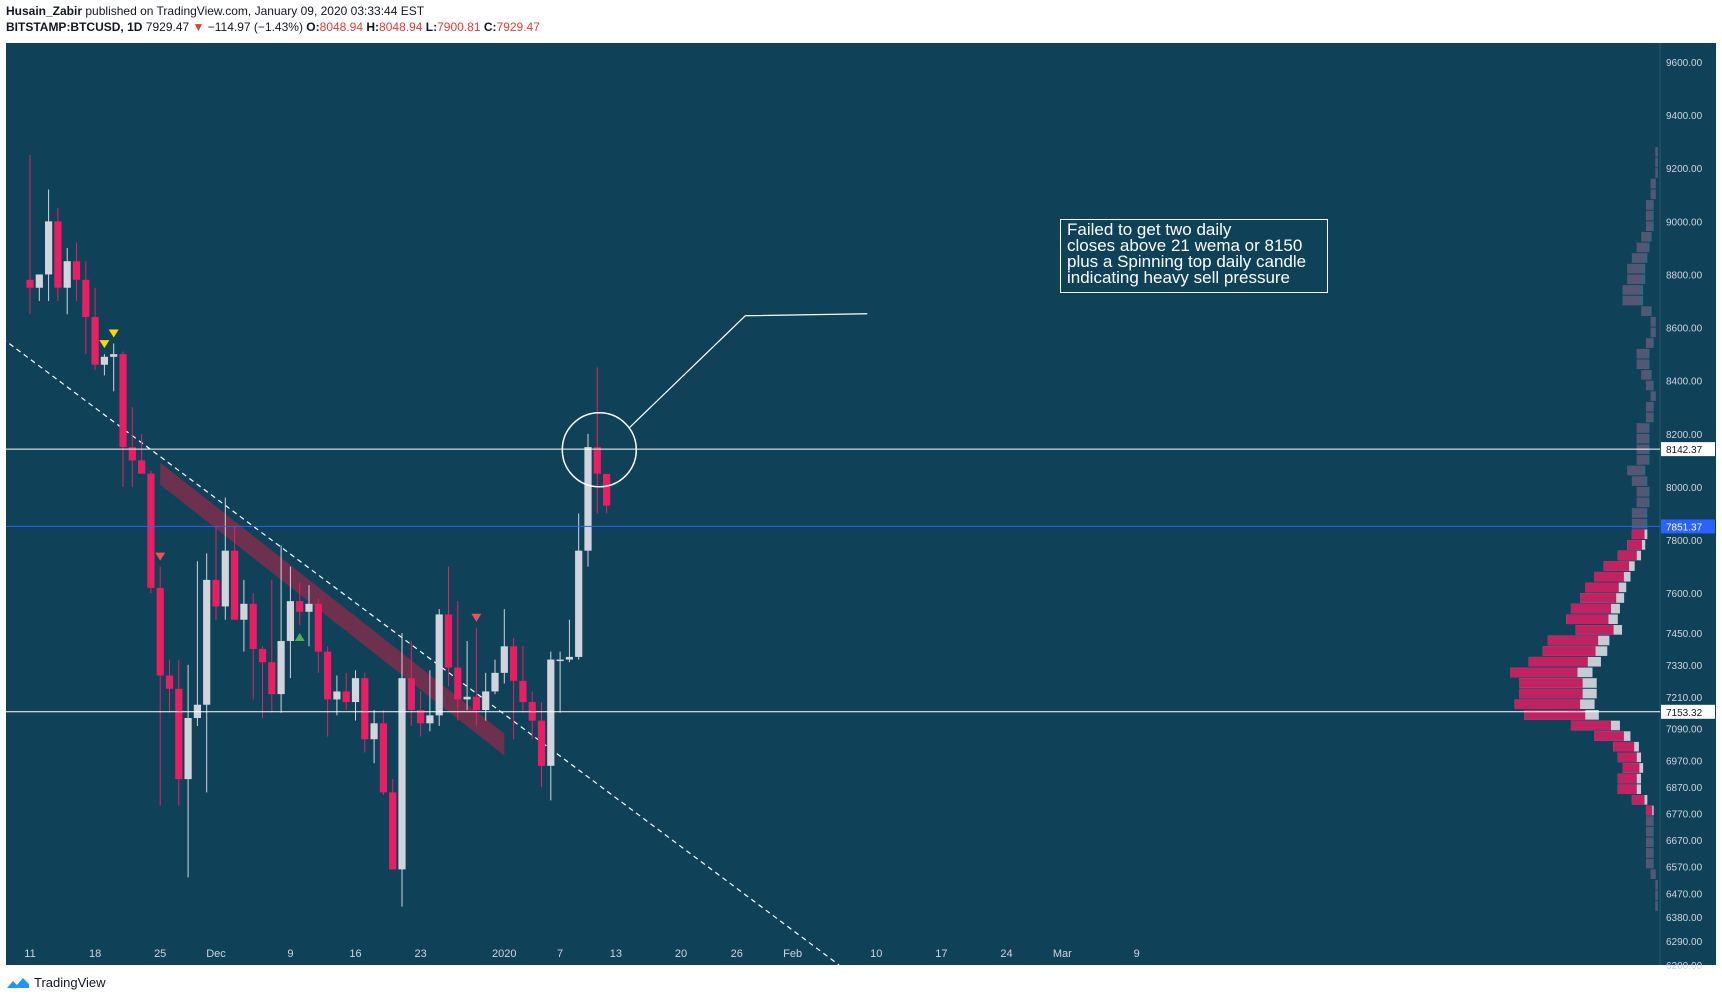  I want to click on price-axis-tick-label: 6290.00, so click(1684, 942).